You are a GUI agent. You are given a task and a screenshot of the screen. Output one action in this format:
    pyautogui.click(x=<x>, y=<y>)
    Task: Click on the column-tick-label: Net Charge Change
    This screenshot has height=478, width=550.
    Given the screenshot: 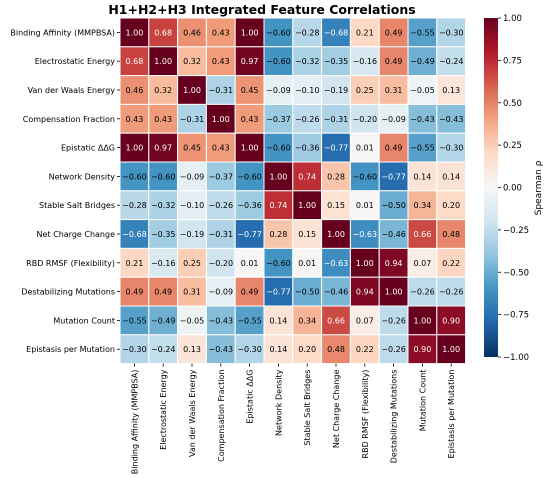 What is the action you would take?
    pyautogui.click(x=336, y=409)
    